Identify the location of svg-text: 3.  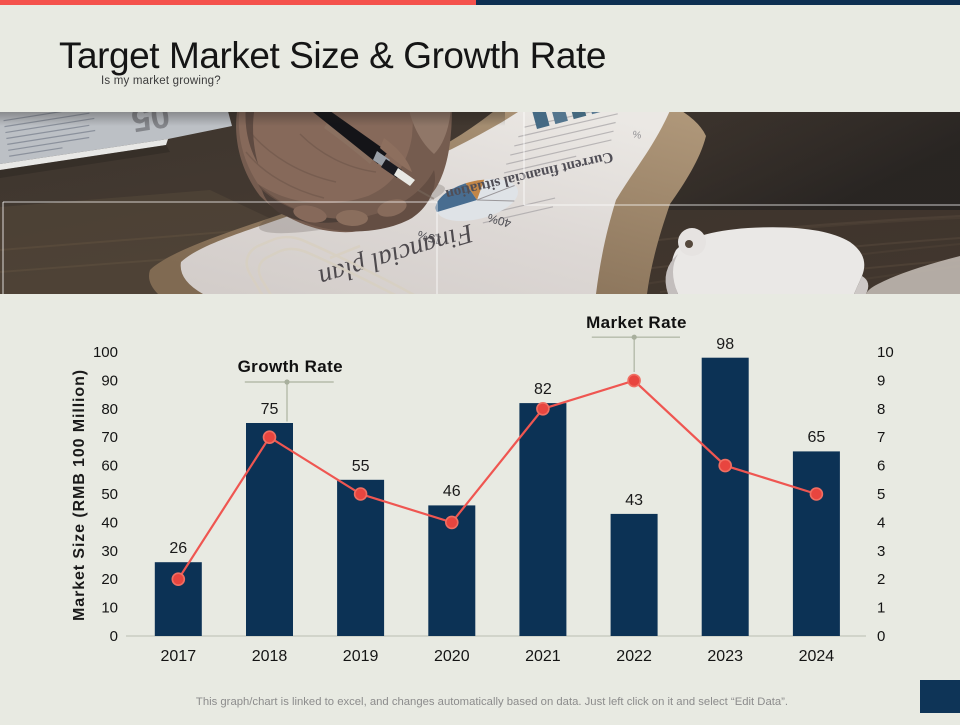
(881, 551).